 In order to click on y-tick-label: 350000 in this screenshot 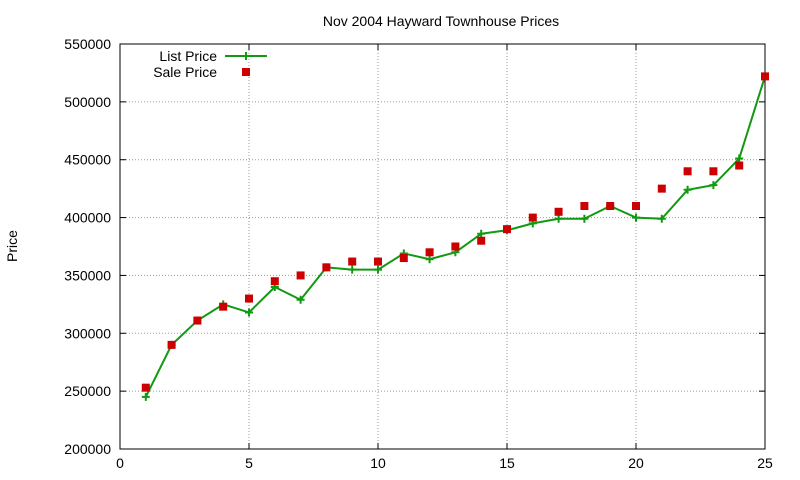, I will do `click(87, 275)`.